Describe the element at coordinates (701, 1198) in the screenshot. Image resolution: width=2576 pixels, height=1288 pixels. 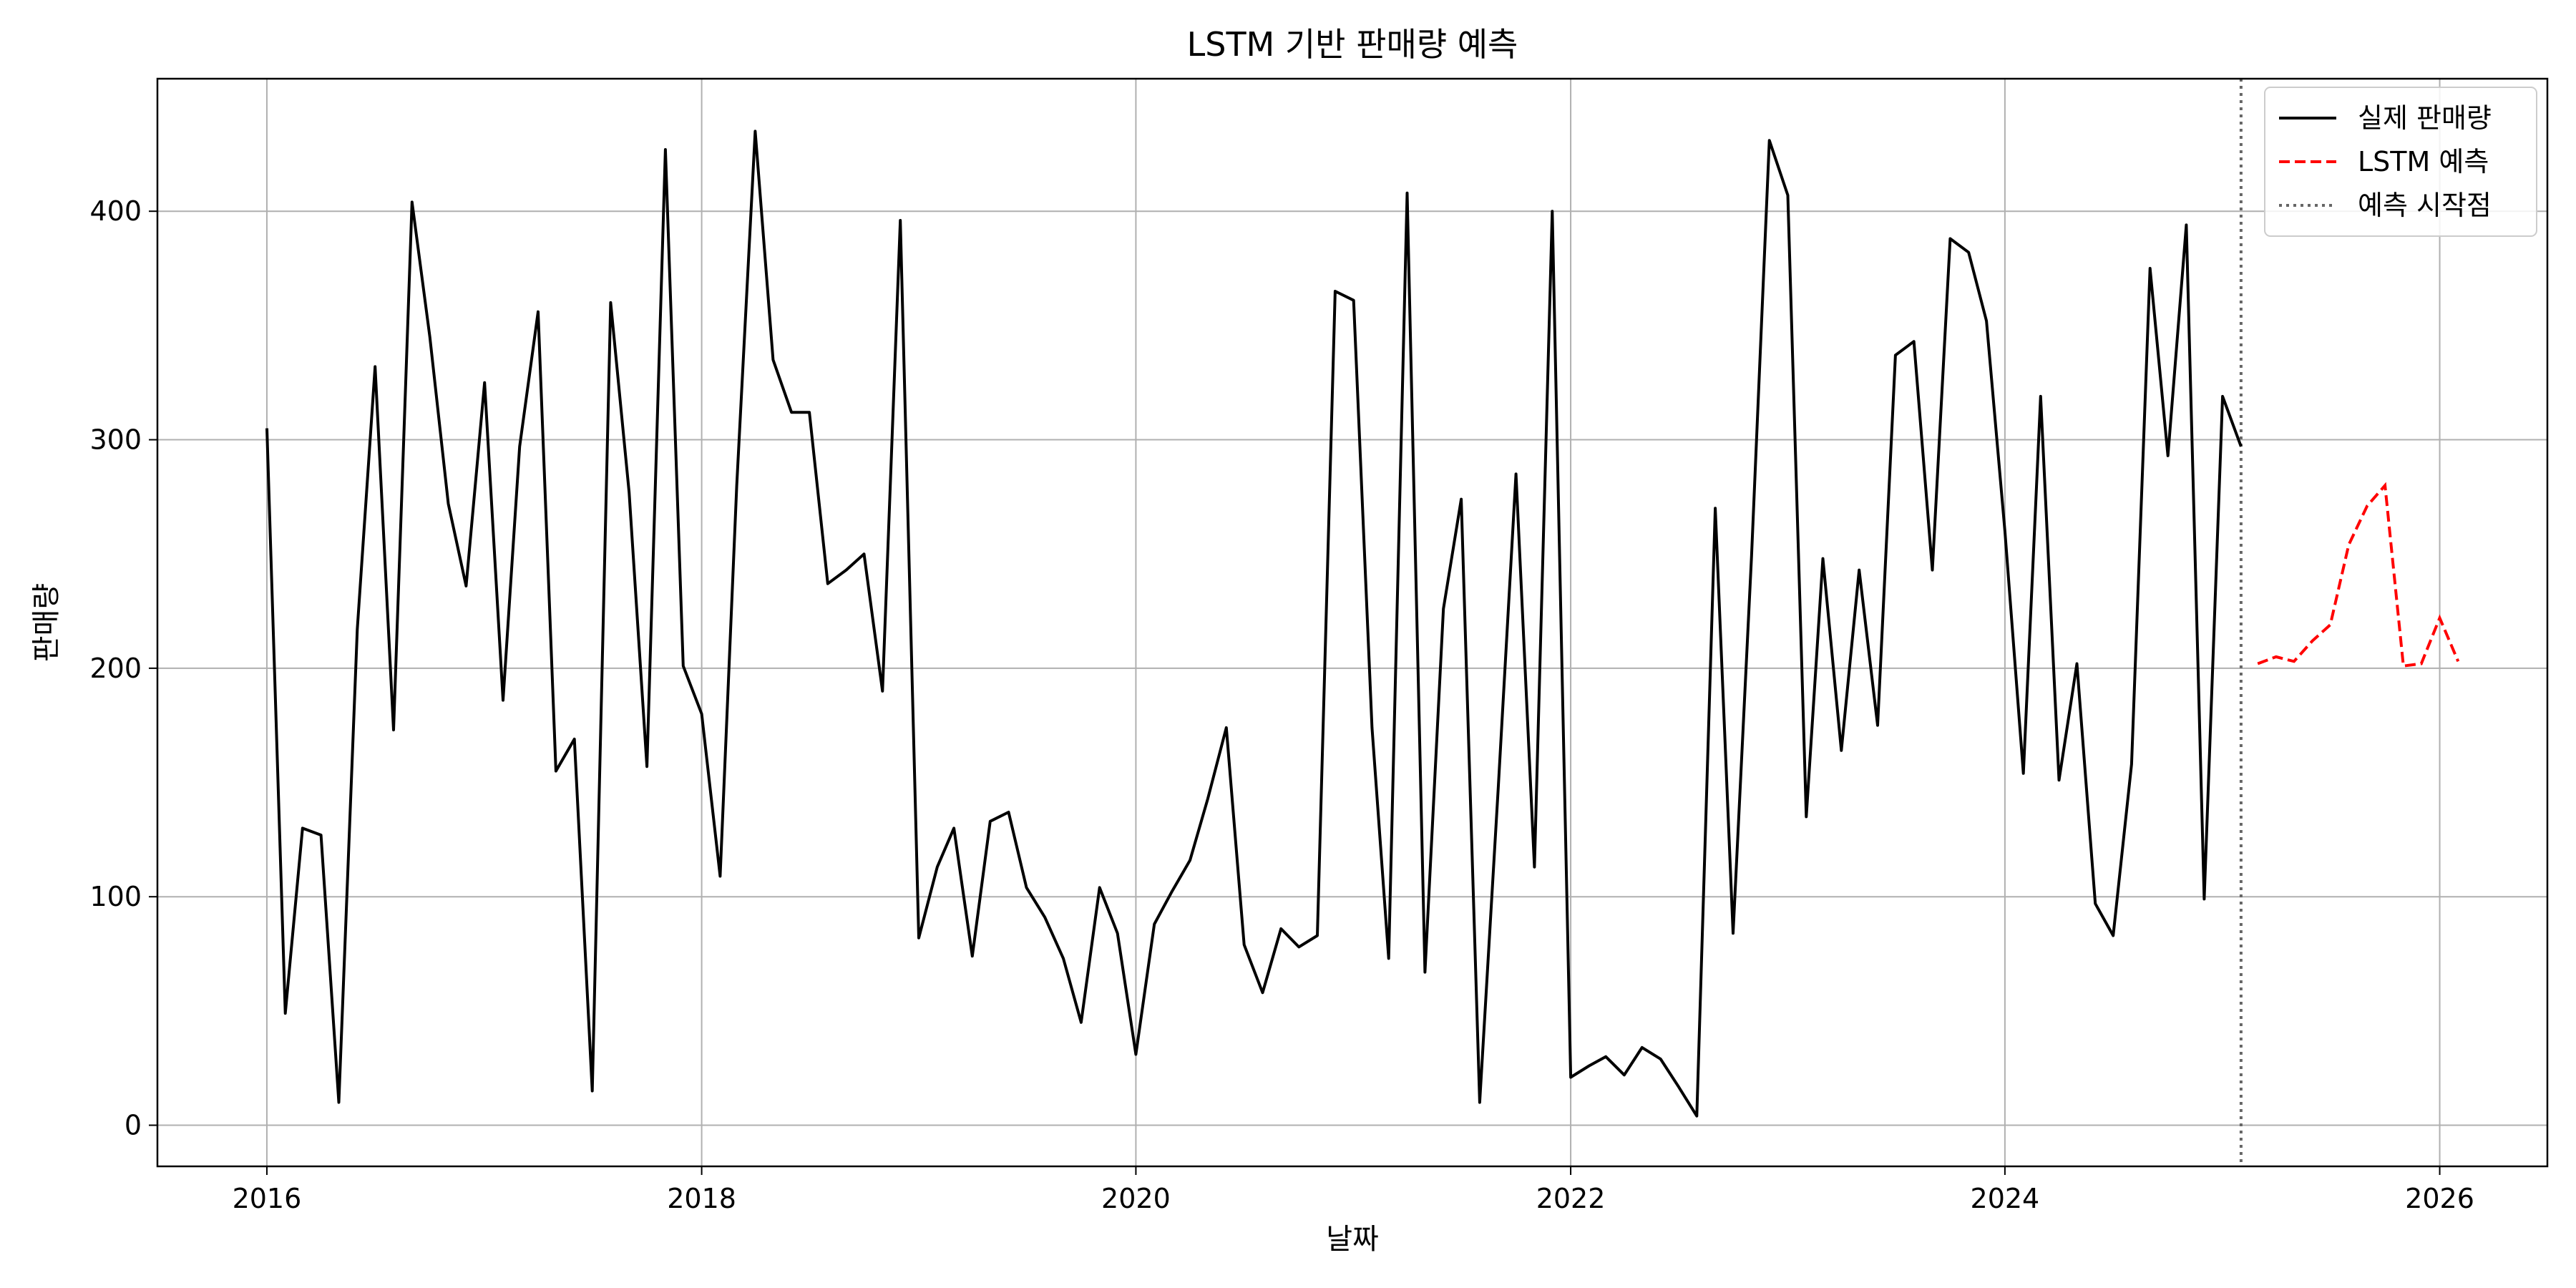
I see `x-tick-label: 2018` at that location.